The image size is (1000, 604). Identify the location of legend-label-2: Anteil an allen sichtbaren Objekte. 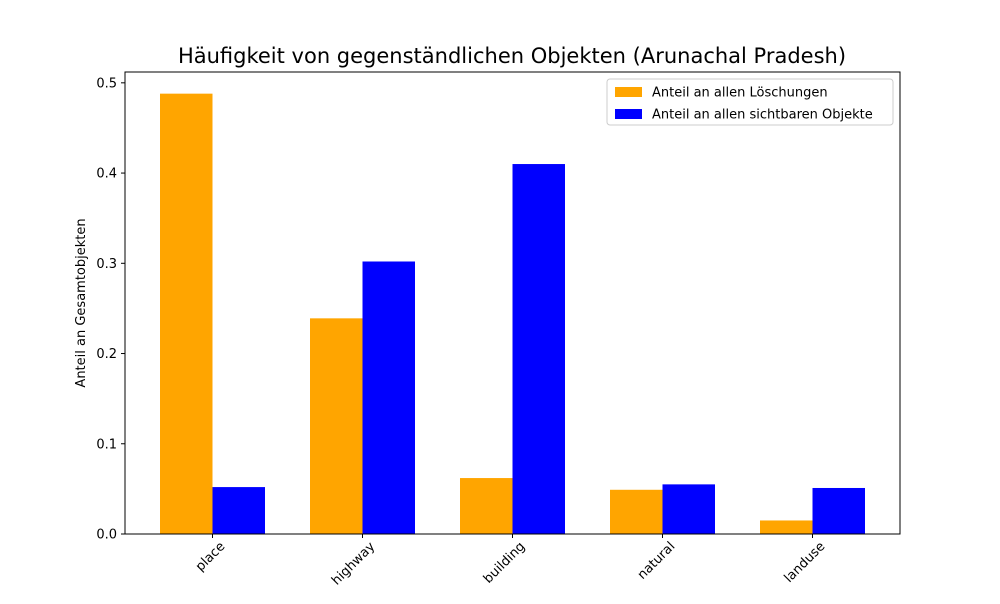
(762, 115).